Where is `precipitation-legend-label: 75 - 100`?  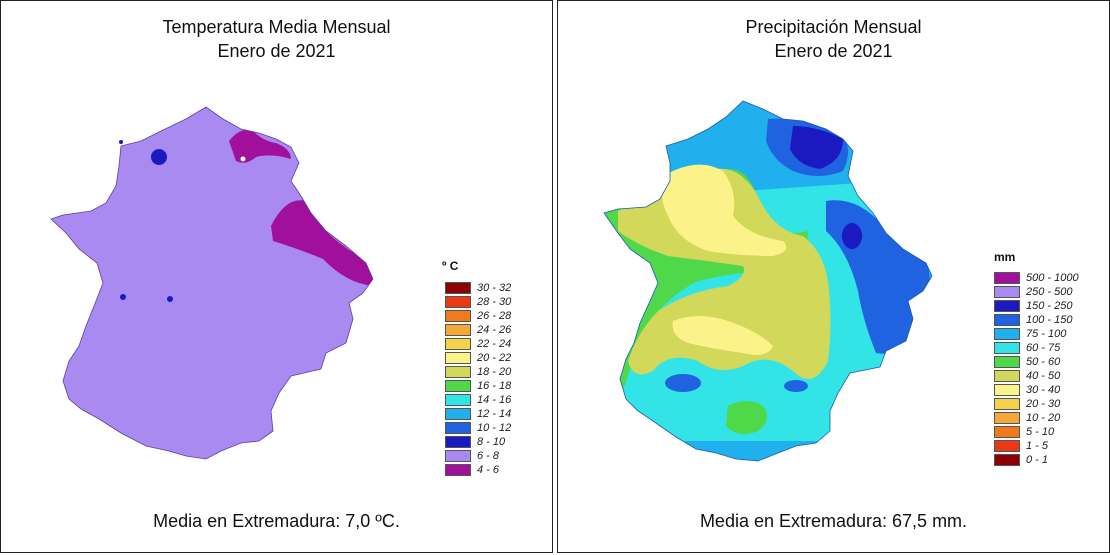 precipitation-legend-label: 75 - 100 is located at coordinates (1046, 334).